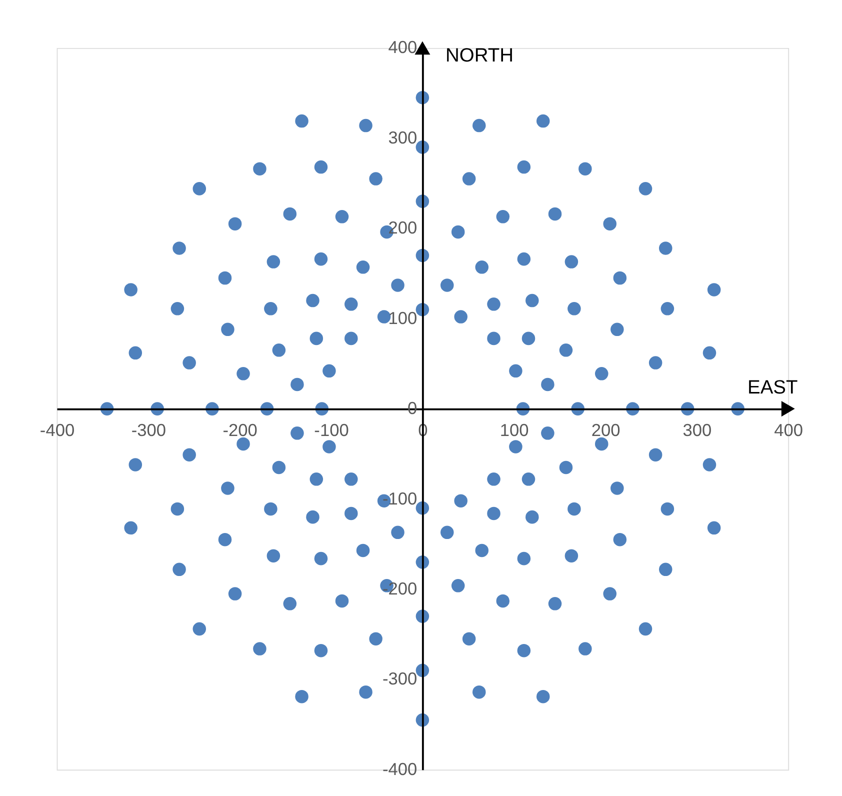  I want to click on x-tick-label: -100, so click(331, 430).